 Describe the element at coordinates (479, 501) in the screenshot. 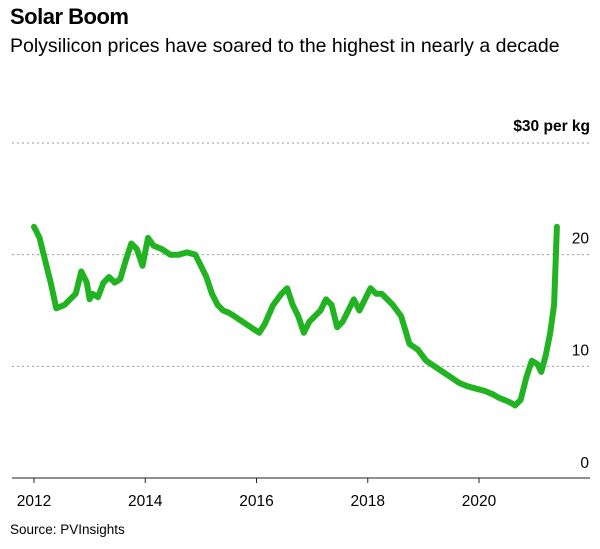

I see `x-tick-label: 2020` at that location.